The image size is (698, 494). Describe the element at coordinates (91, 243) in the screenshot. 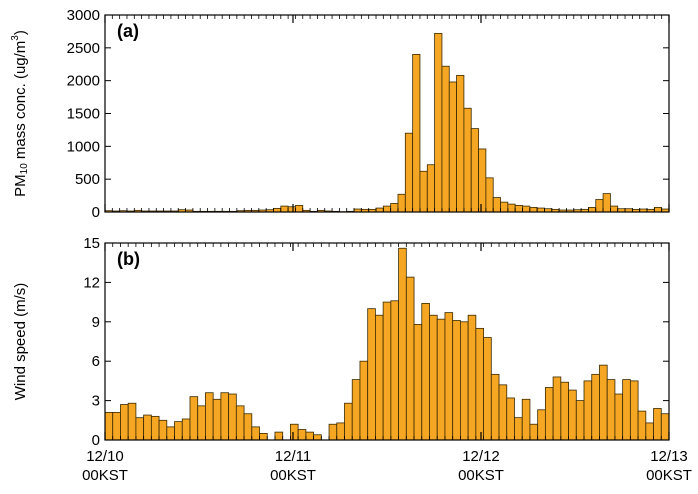

I see `y-tick-label: 15` at that location.